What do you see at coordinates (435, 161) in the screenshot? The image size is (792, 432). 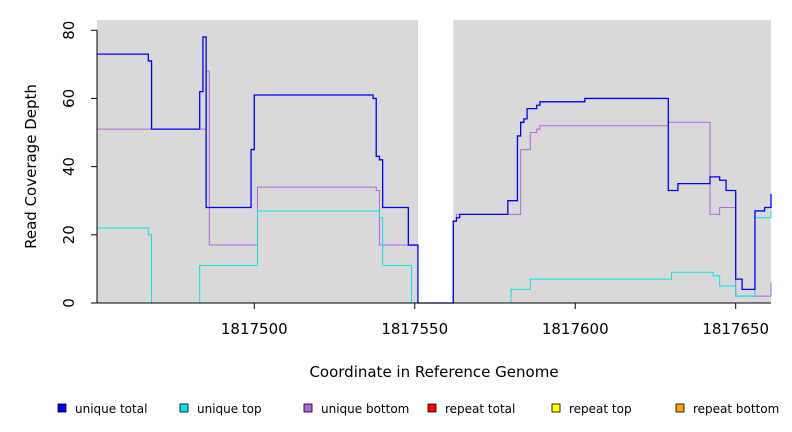 I see `gap-region` at bounding box center [435, 161].